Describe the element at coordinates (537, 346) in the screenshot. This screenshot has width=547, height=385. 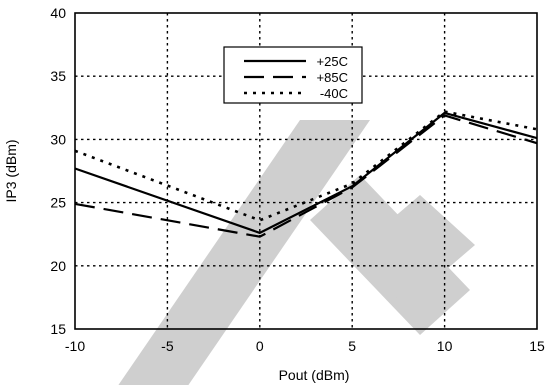
I see `x-tick-label: 15` at that location.